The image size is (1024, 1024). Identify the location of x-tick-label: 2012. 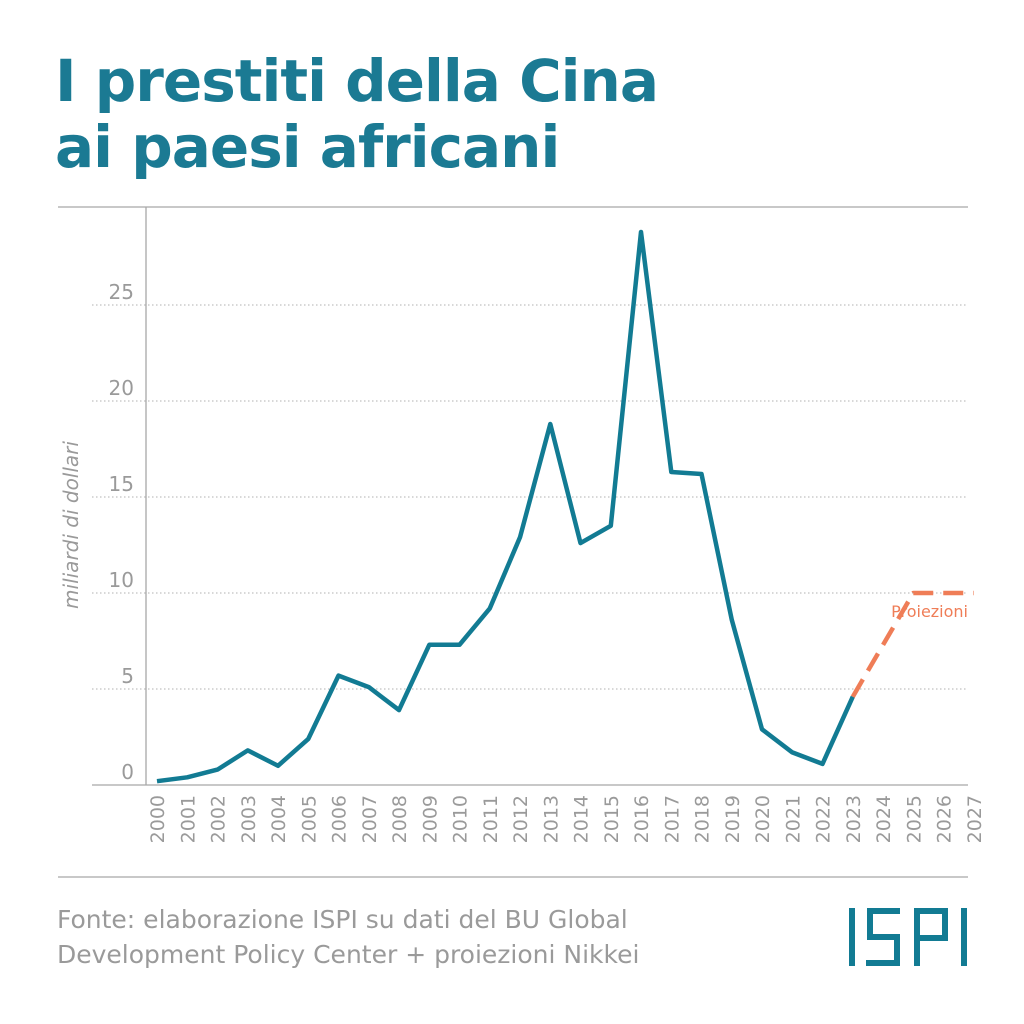
(521, 819).